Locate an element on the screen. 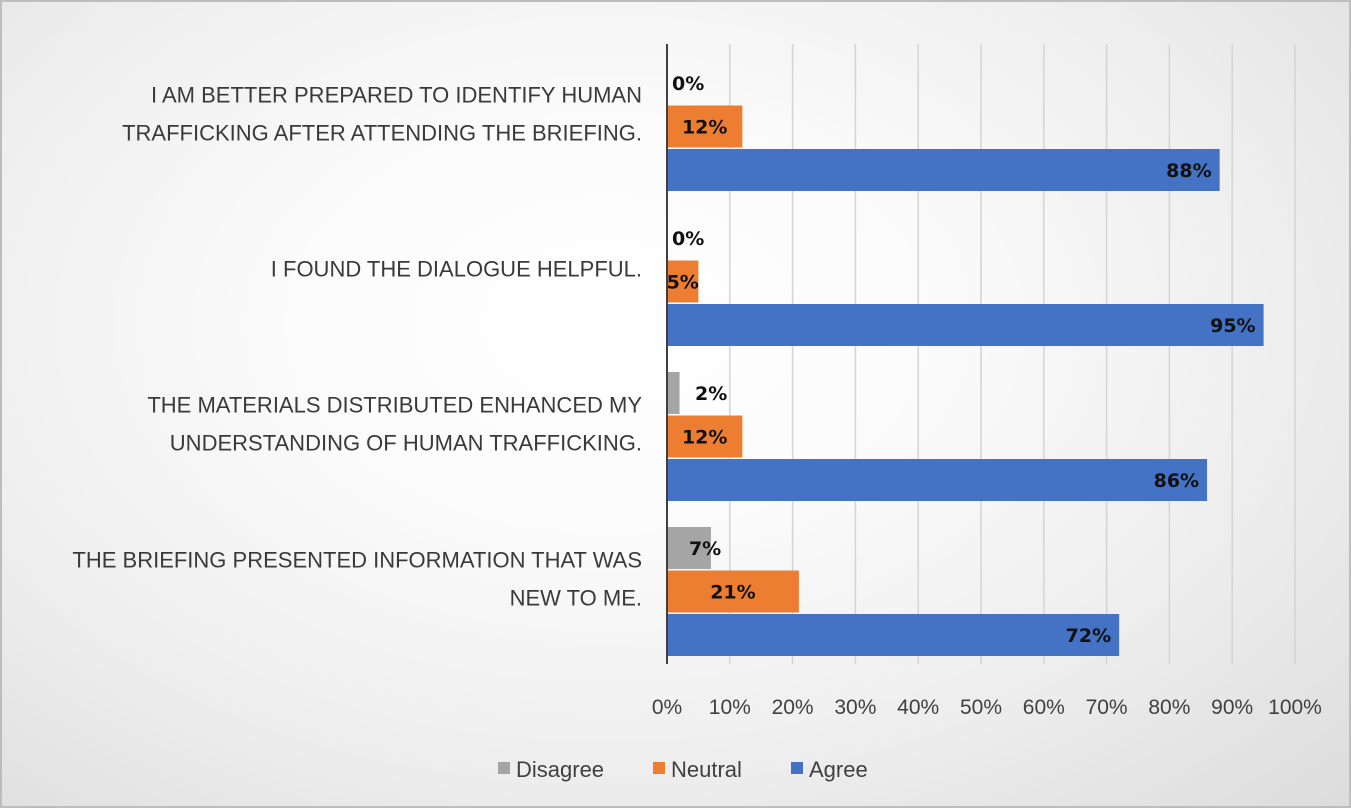  x-tick-label: 0% is located at coordinates (667, 707).